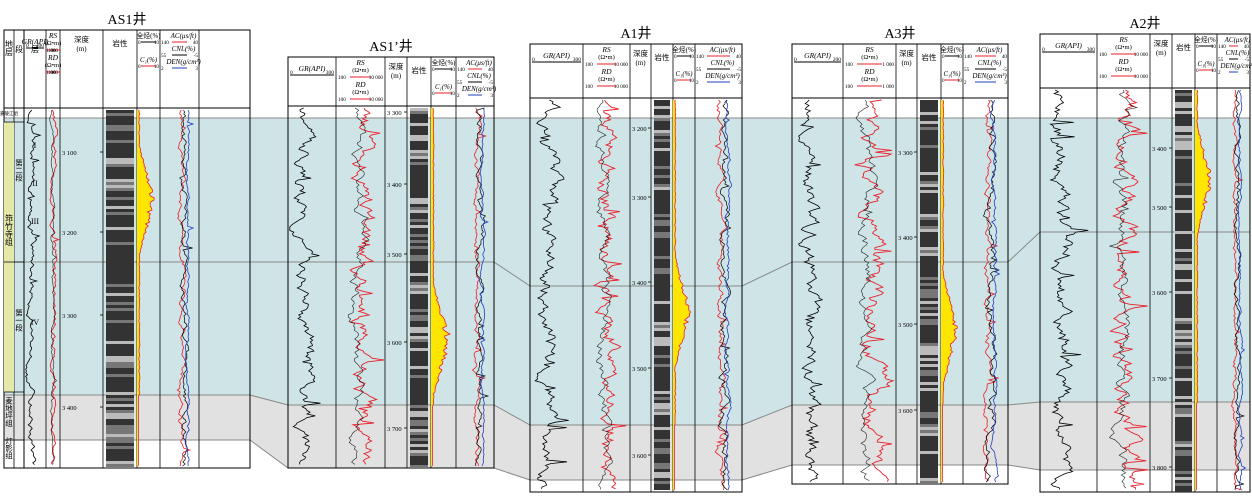 Image resolution: width=1252 pixels, height=501 pixels. What do you see at coordinates (1214, 47) in the screenshot?
I see `tg-max: 10` at bounding box center [1214, 47].